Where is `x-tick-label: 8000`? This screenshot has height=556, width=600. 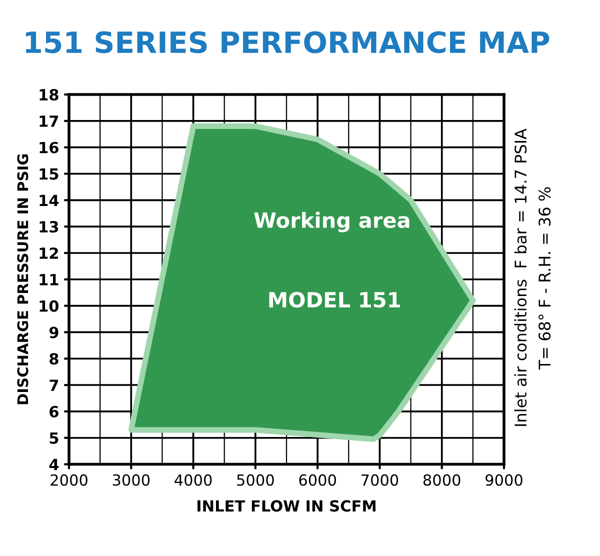
x-tick-label: 8000 is located at coordinates (441, 480).